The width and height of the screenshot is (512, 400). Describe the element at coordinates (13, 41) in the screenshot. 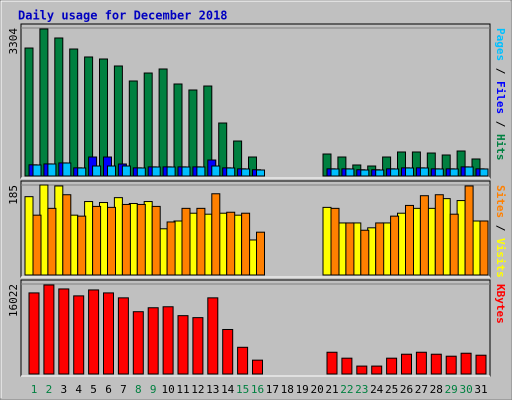

I see `y-tick-label: 3304` at that location.